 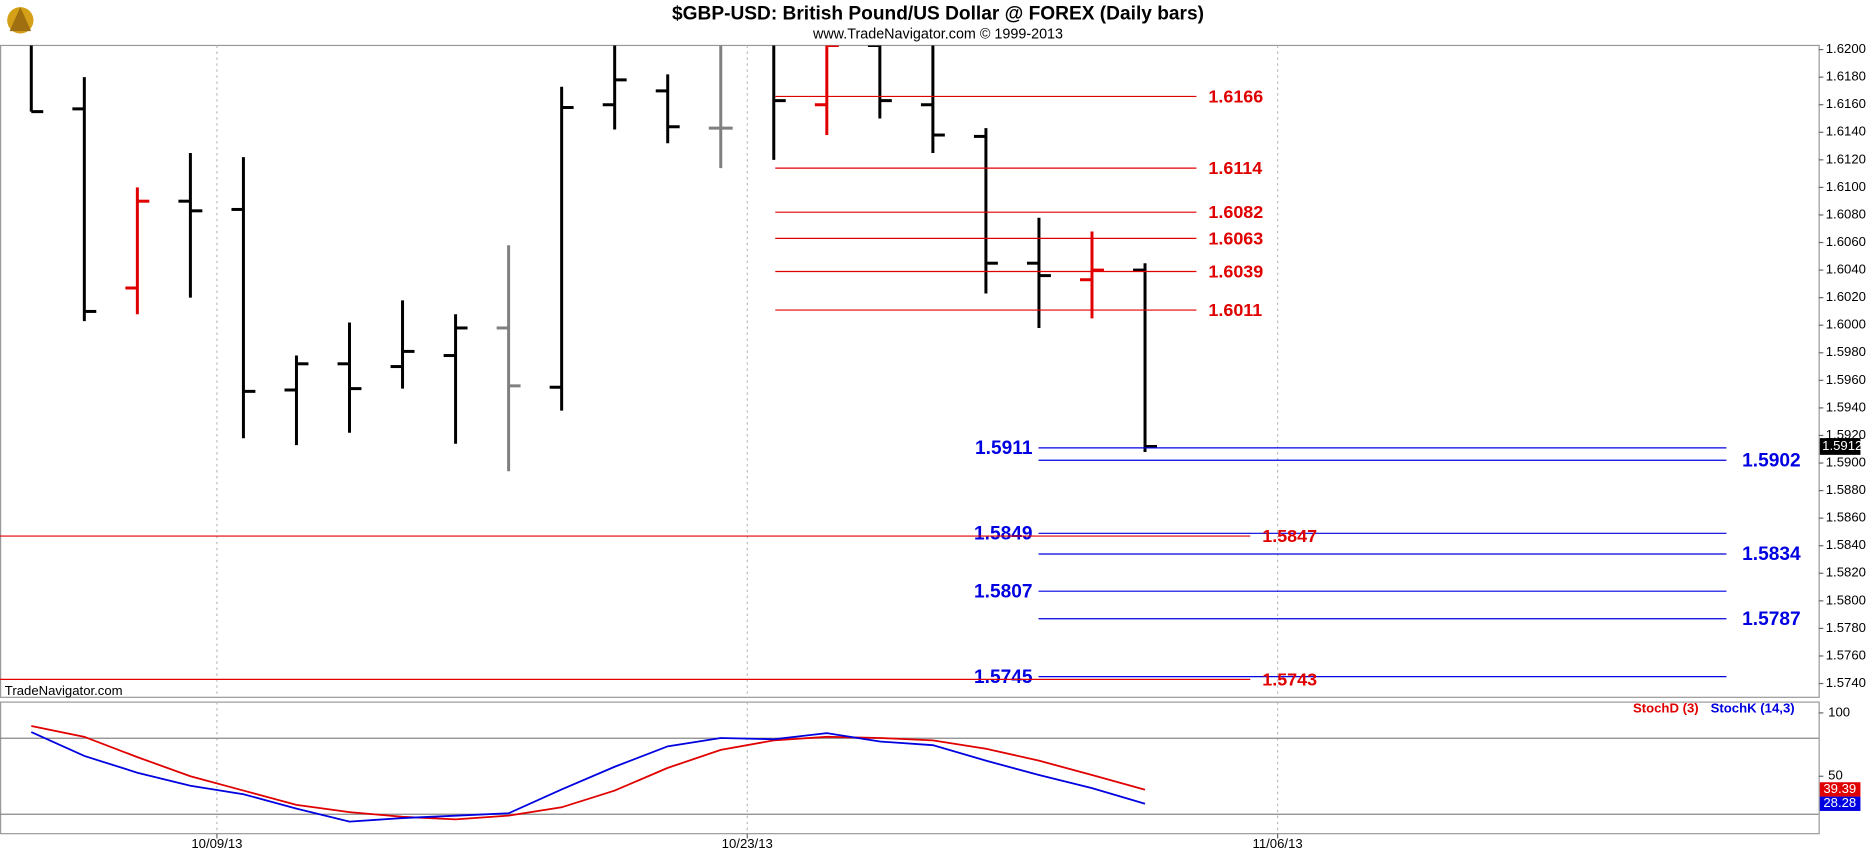 What do you see at coordinates (1846, 379) in the screenshot?
I see `y-tick-label: 1.5960` at bounding box center [1846, 379].